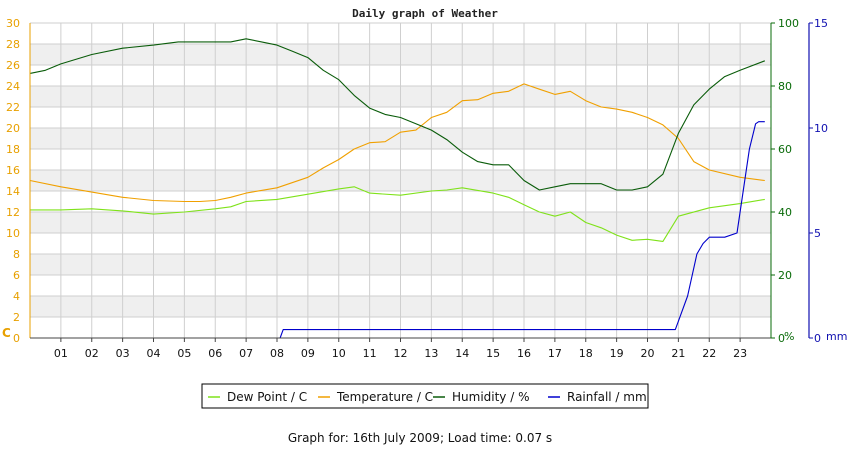 Image resolution: width=850 pixels, height=450 pixels. I want to click on left-axis-unit: C, so click(6, 333).